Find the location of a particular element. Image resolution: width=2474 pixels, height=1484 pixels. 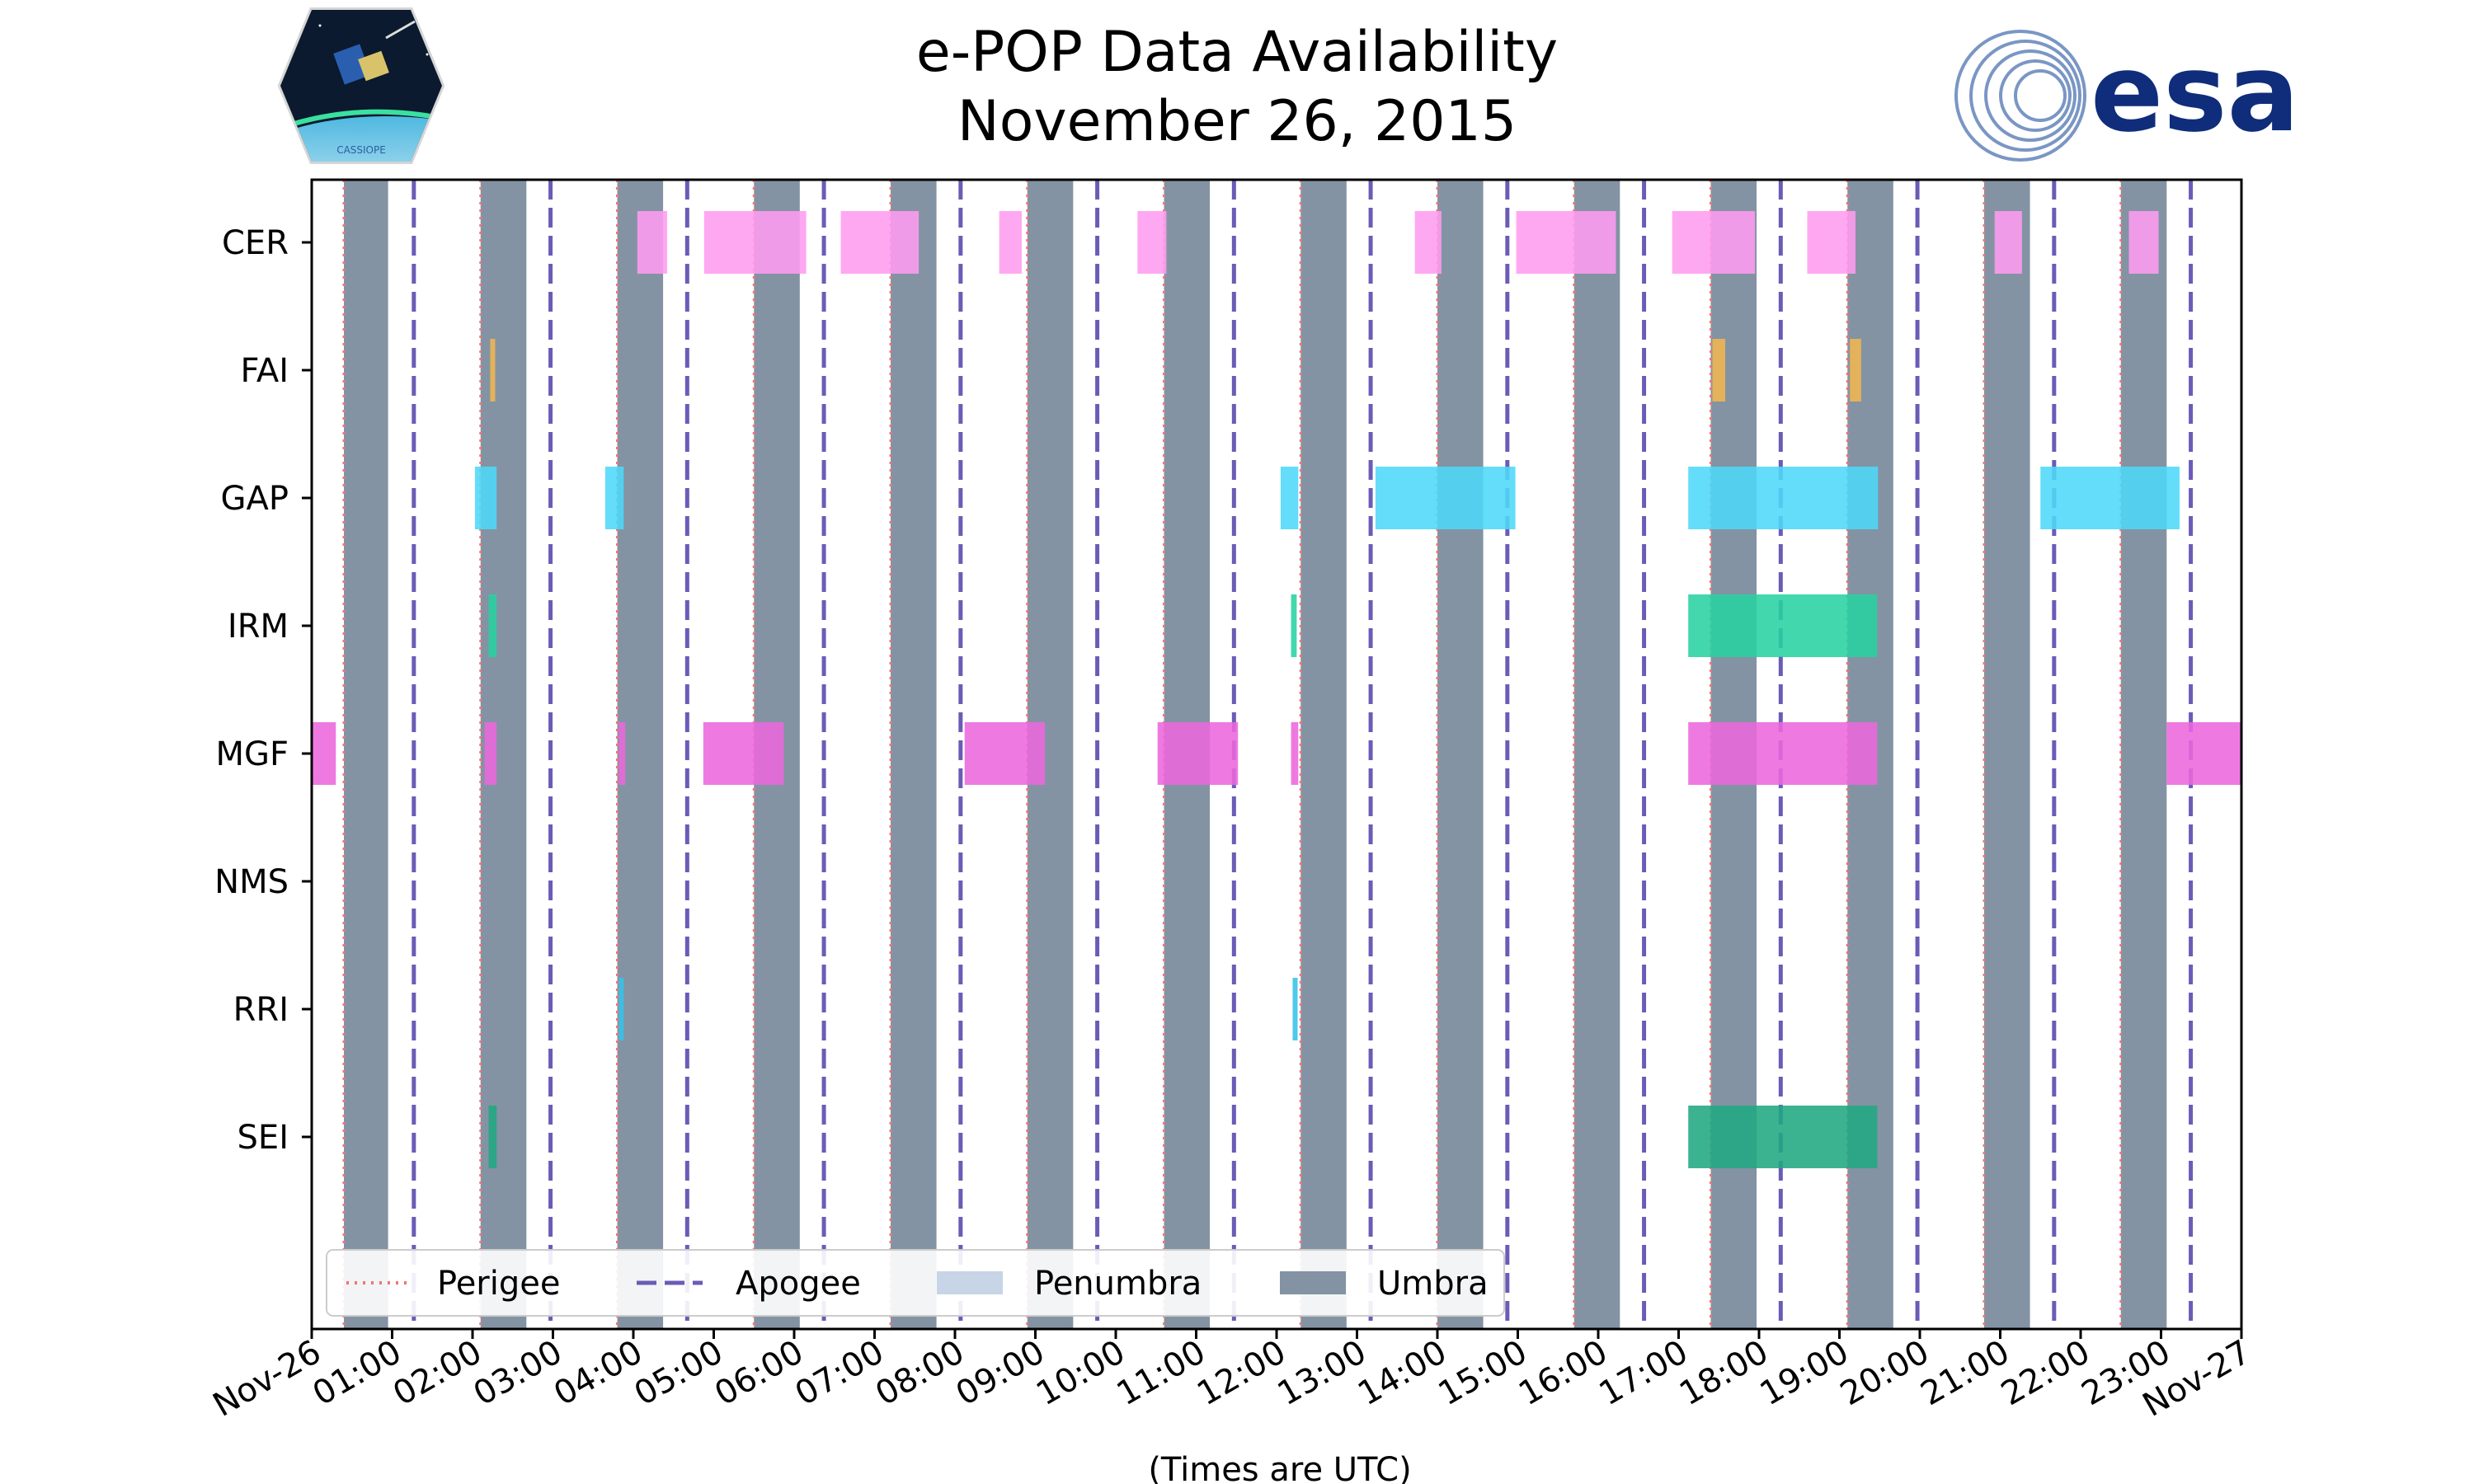

x-tick-label-22: 22:00 is located at coordinates (2045, 1373).